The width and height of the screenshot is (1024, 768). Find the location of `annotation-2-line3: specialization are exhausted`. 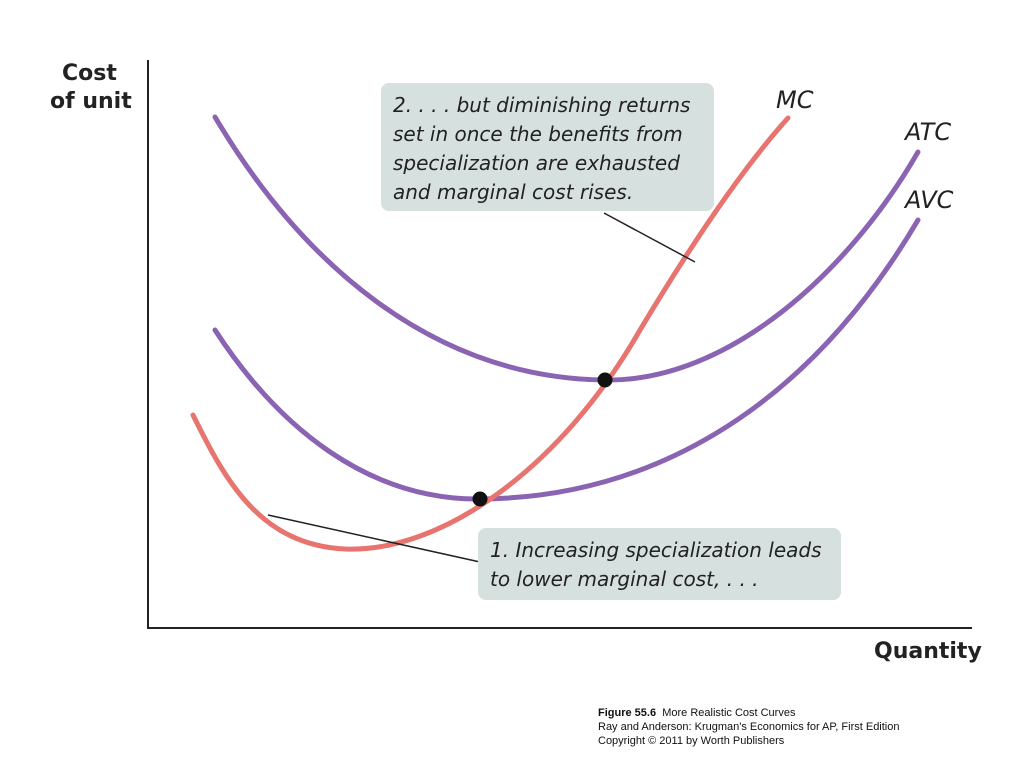

annotation-2-line3: specialization are exhausted is located at coordinates (536, 163).